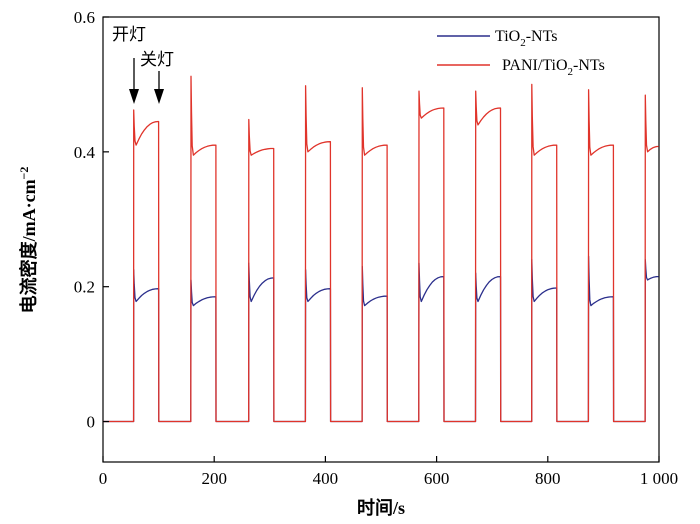 Image resolution: width=700 pixels, height=524 pixels. I want to click on y-tick-label: 0.6, so click(84, 17).